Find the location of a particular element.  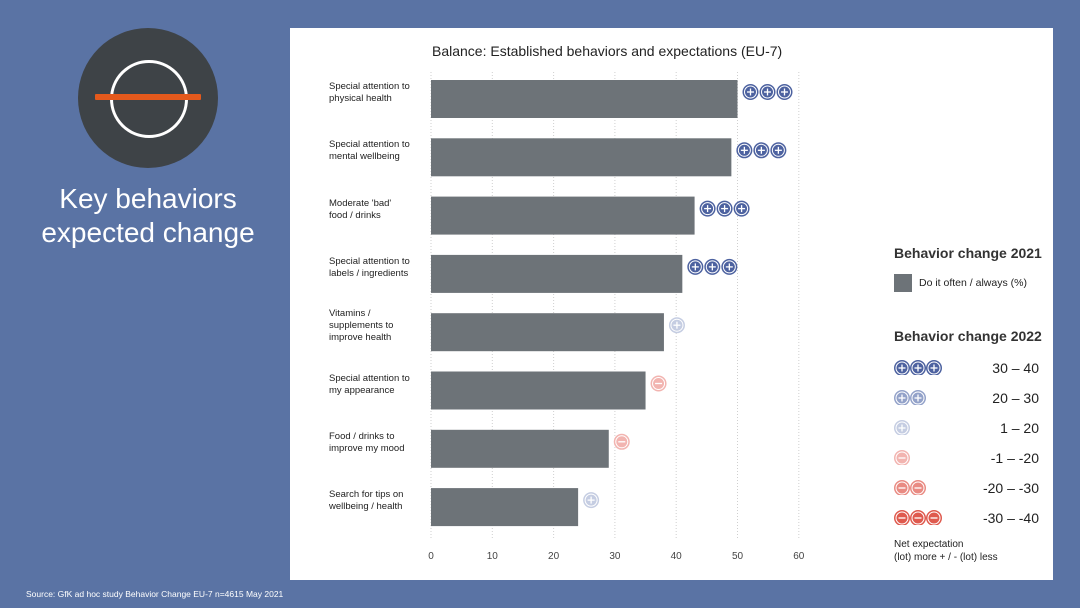

legend-title-2022: Behavior change 2022 is located at coordinates (968, 336).